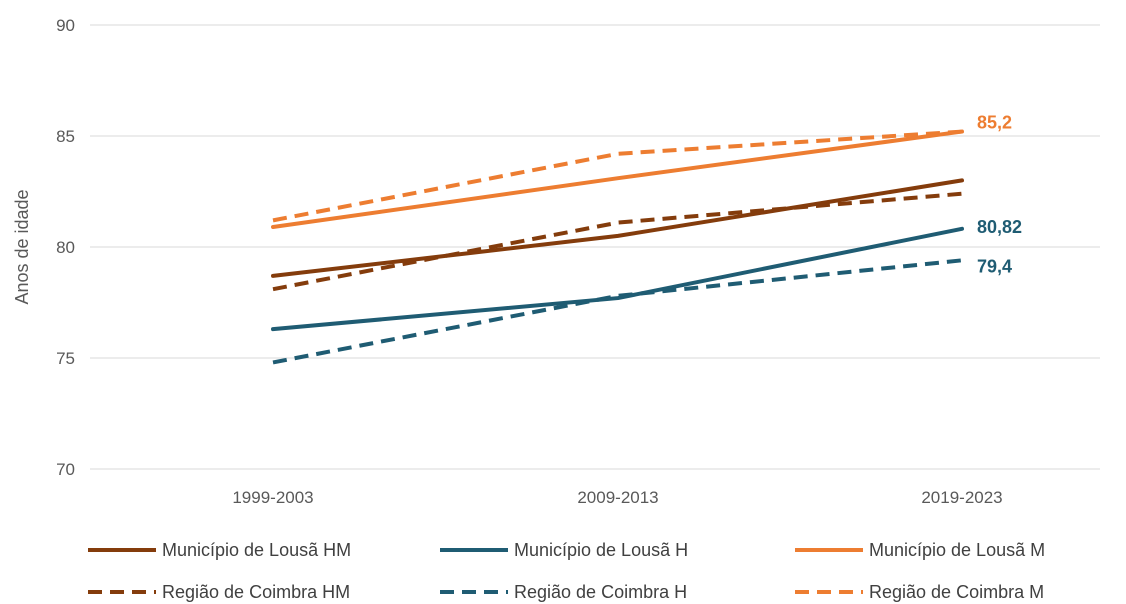  I want to click on data-label: 79,4, so click(994, 266).